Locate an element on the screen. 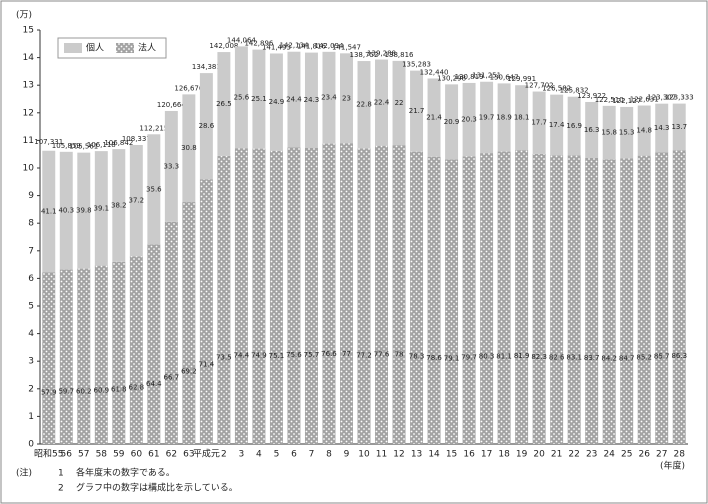  value-label: 75.1 is located at coordinates (277, 356).